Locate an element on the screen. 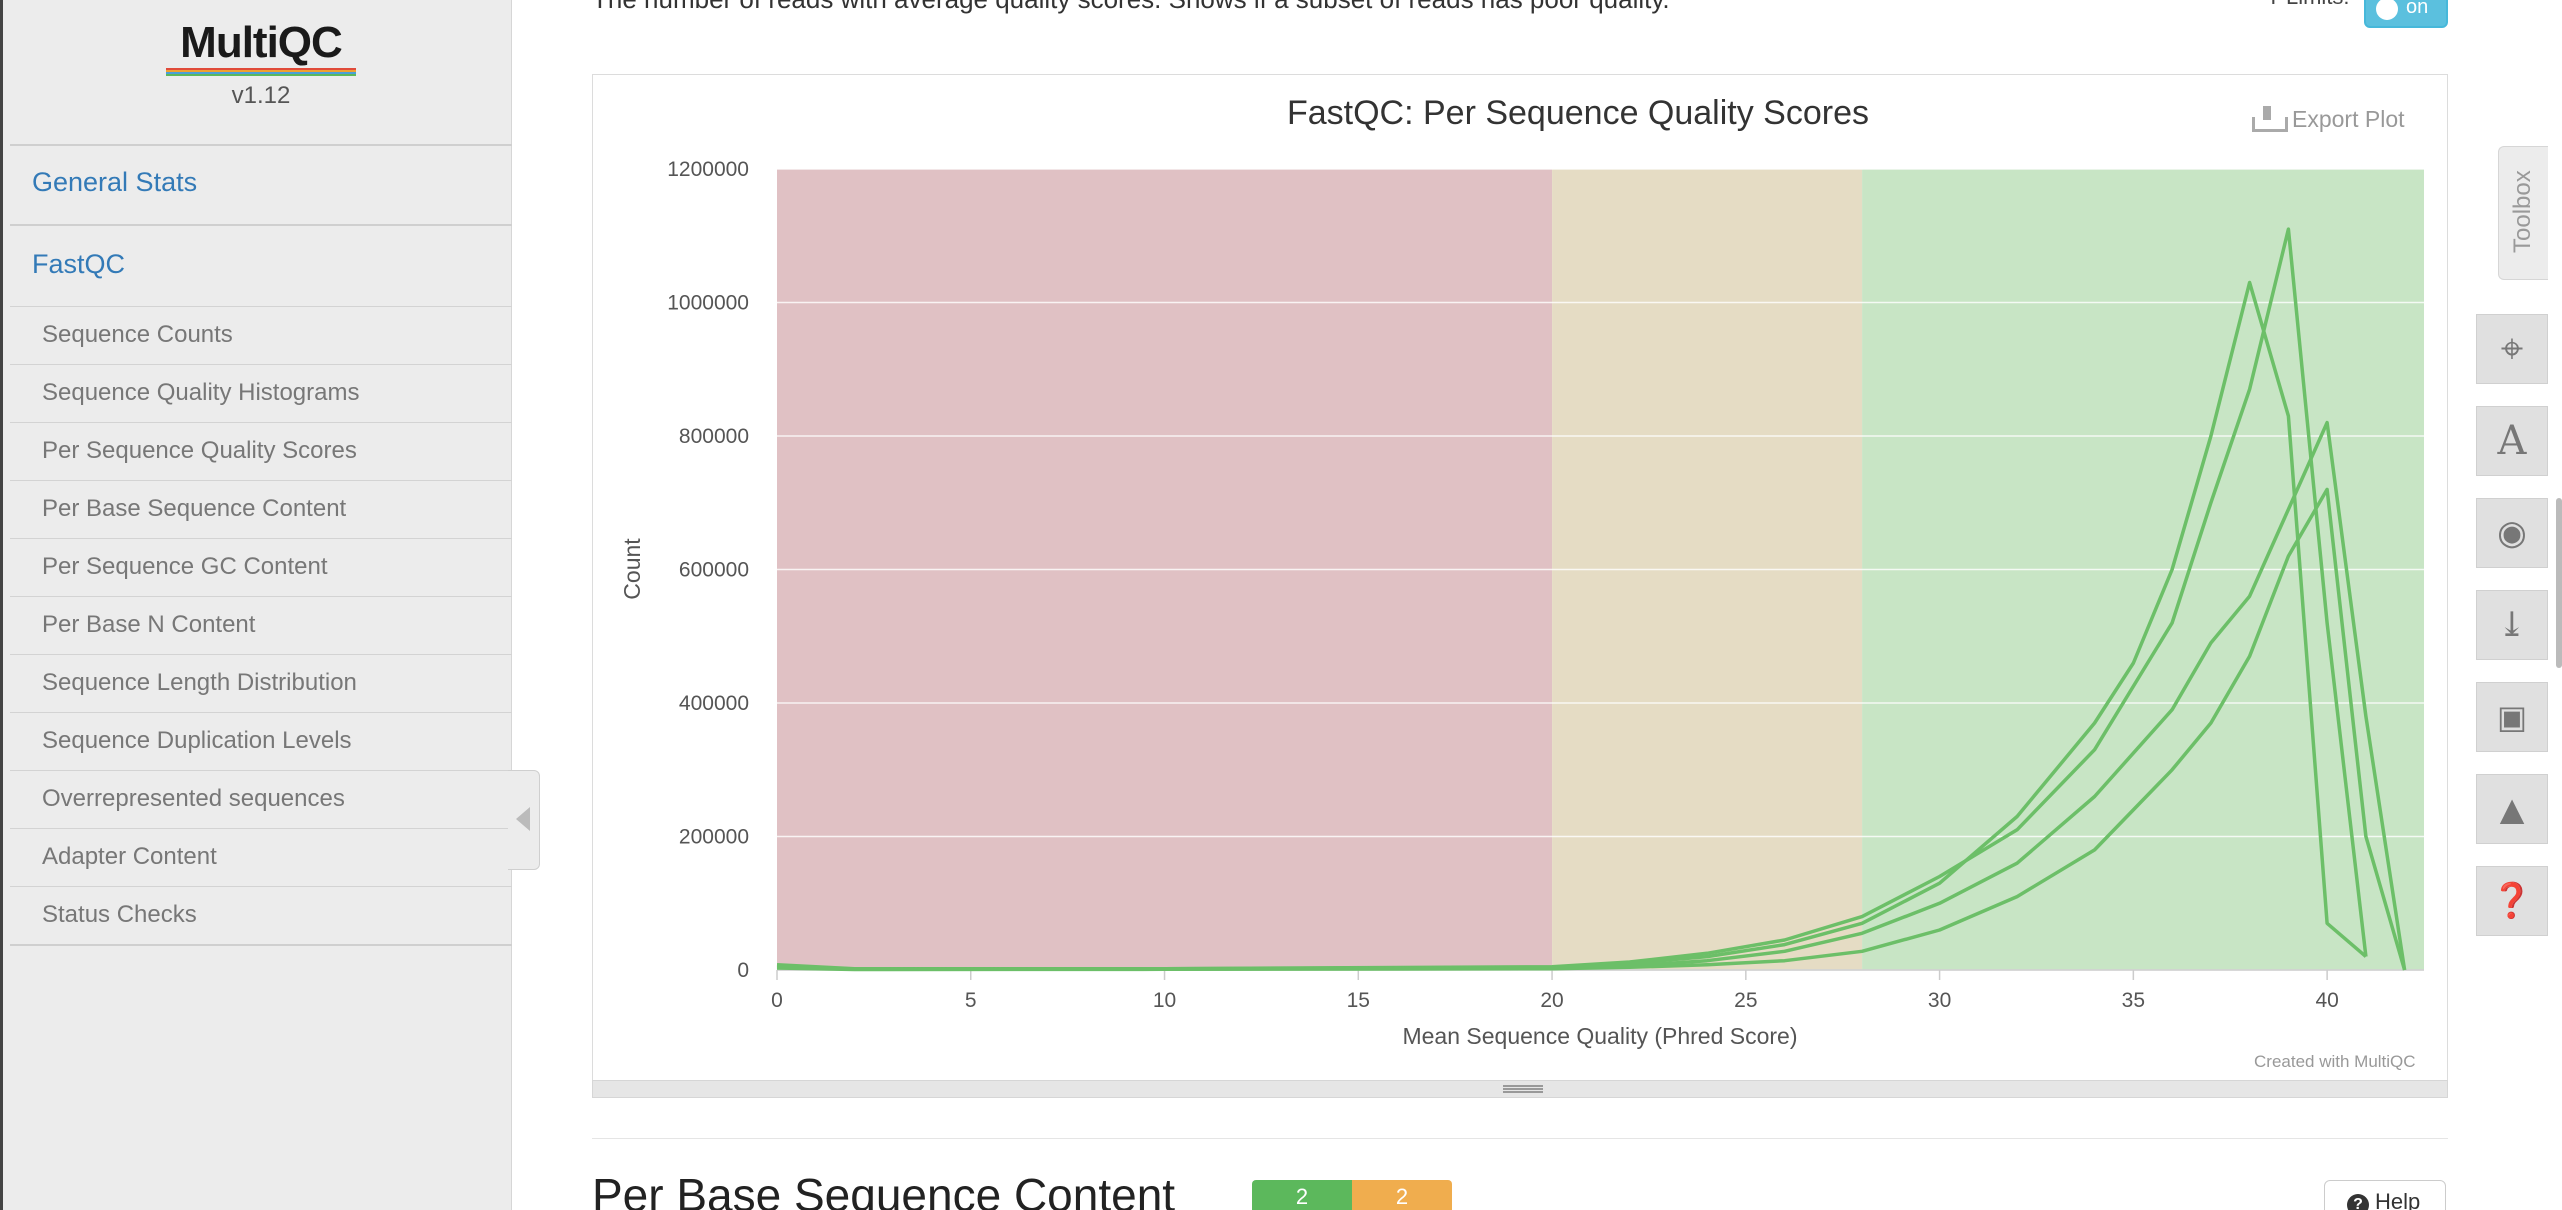 The image size is (2562, 1210). logo-text: MultiQC is located at coordinates (261, 42).